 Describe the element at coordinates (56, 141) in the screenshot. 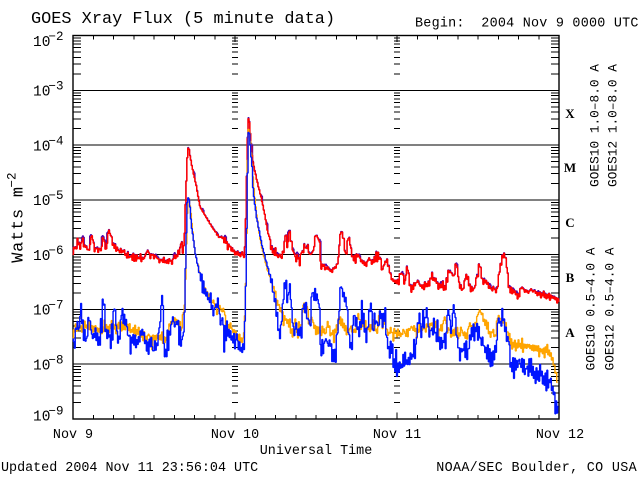

I see `svg-text: −4` at that location.